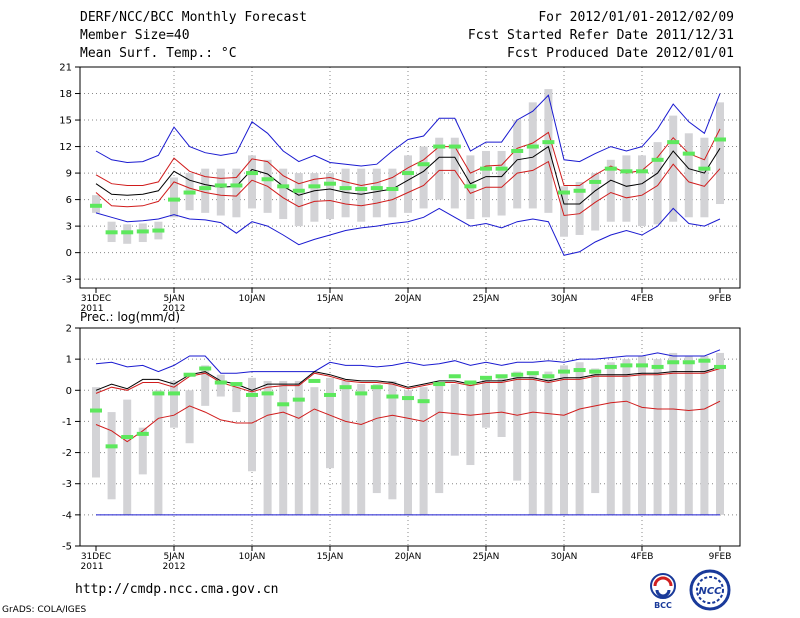 The image size is (800, 618). Describe the element at coordinates (65, 68) in the screenshot. I see `temp-ytick-label: 21` at that location.